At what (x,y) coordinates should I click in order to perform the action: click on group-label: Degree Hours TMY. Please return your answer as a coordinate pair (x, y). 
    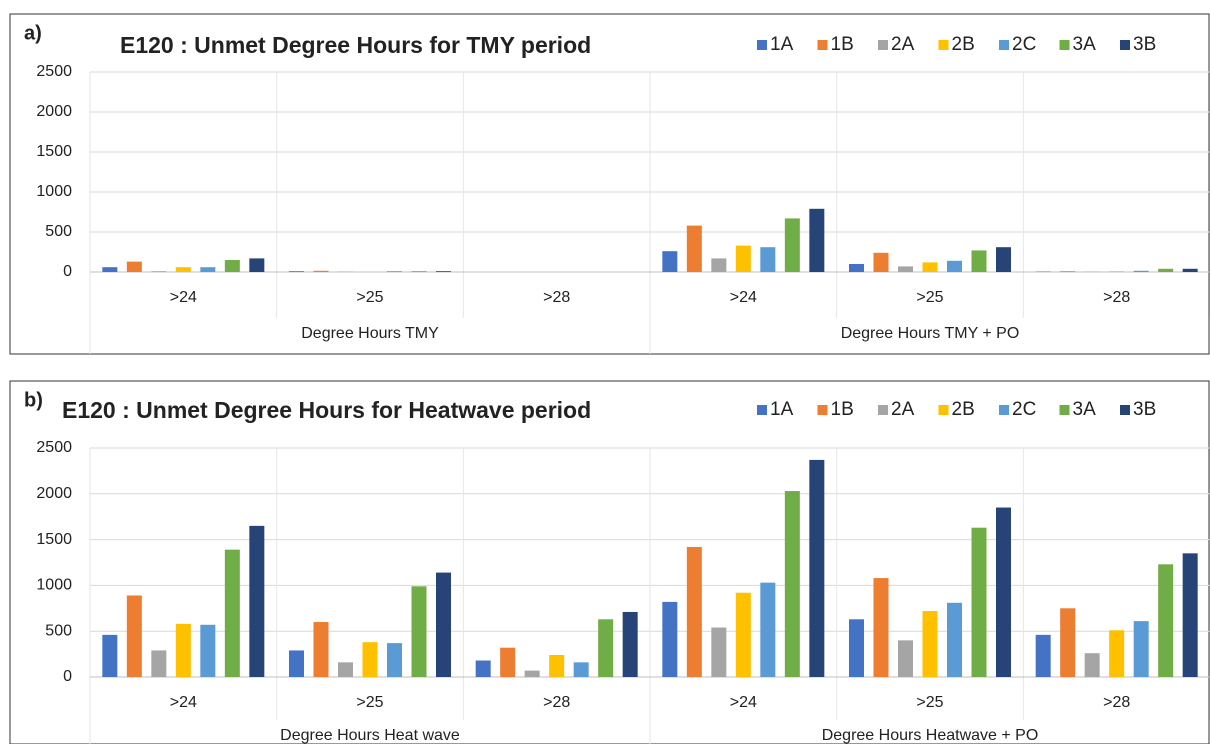
    Looking at the image, I should click on (370, 333).